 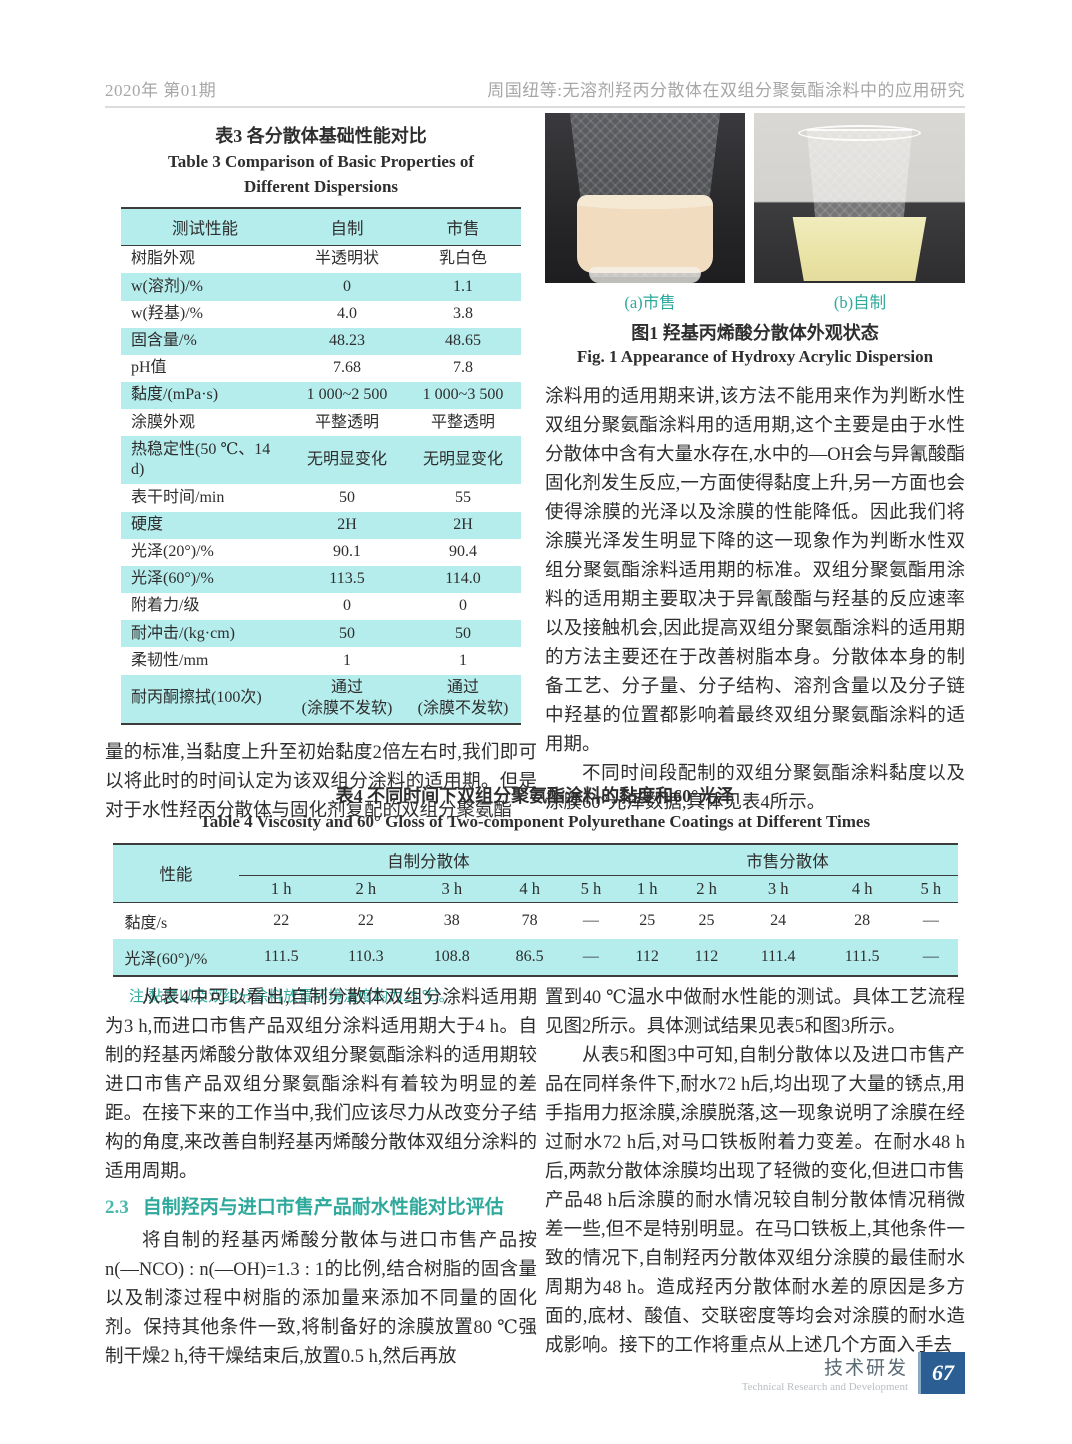 What do you see at coordinates (281, 889) in the screenshot?
I see `hour-header: 1 h` at bounding box center [281, 889].